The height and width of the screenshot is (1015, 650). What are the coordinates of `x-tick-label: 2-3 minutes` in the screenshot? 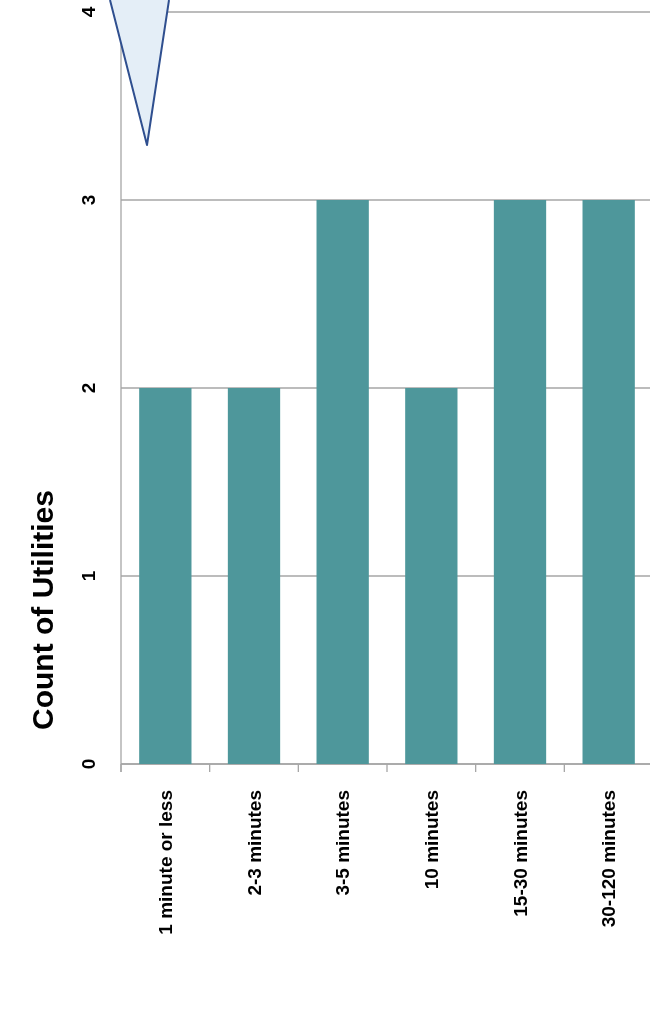 It's located at (254, 843).